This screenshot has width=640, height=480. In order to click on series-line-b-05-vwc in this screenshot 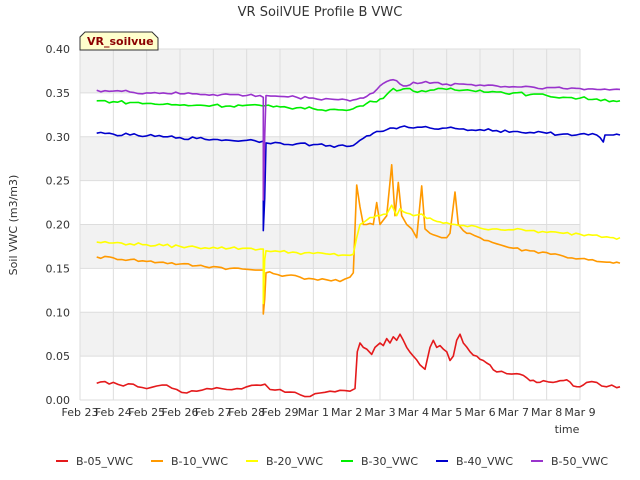, I will do `click(358, 365)`.